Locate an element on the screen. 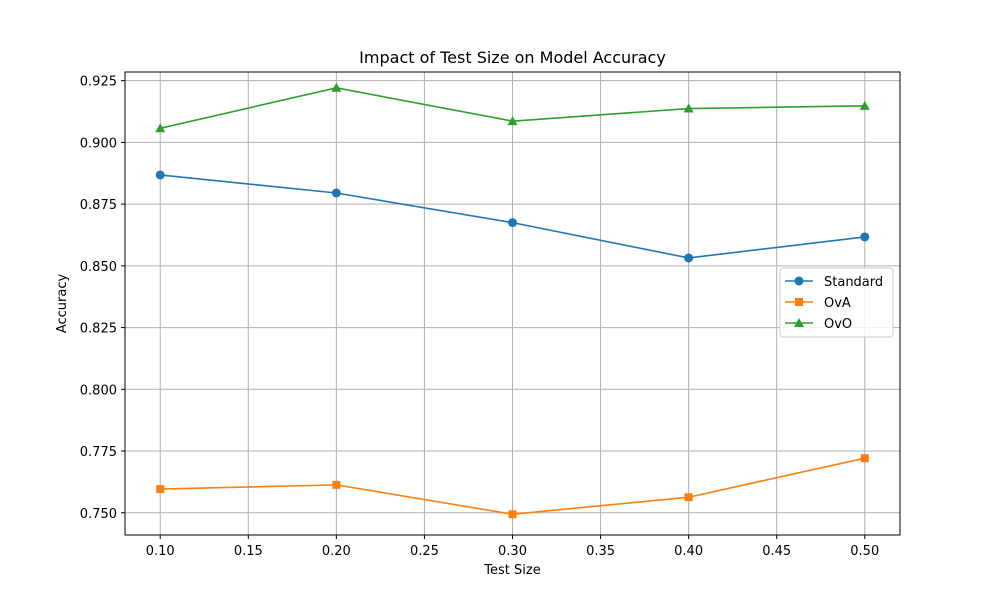  legend-item-ovo: OvO is located at coordinates (818, 324).